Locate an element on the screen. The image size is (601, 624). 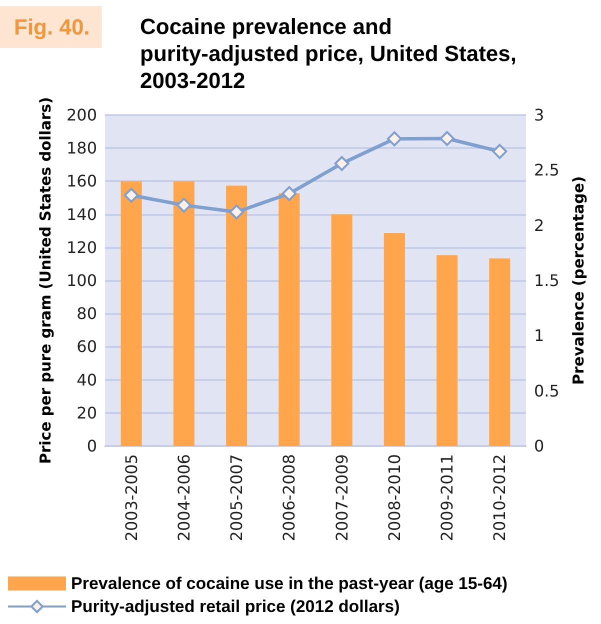
chart-title: Cocaine prevalence and purity-adjusted price, United States, 2003-2012 is located at coordinates (331, 53).